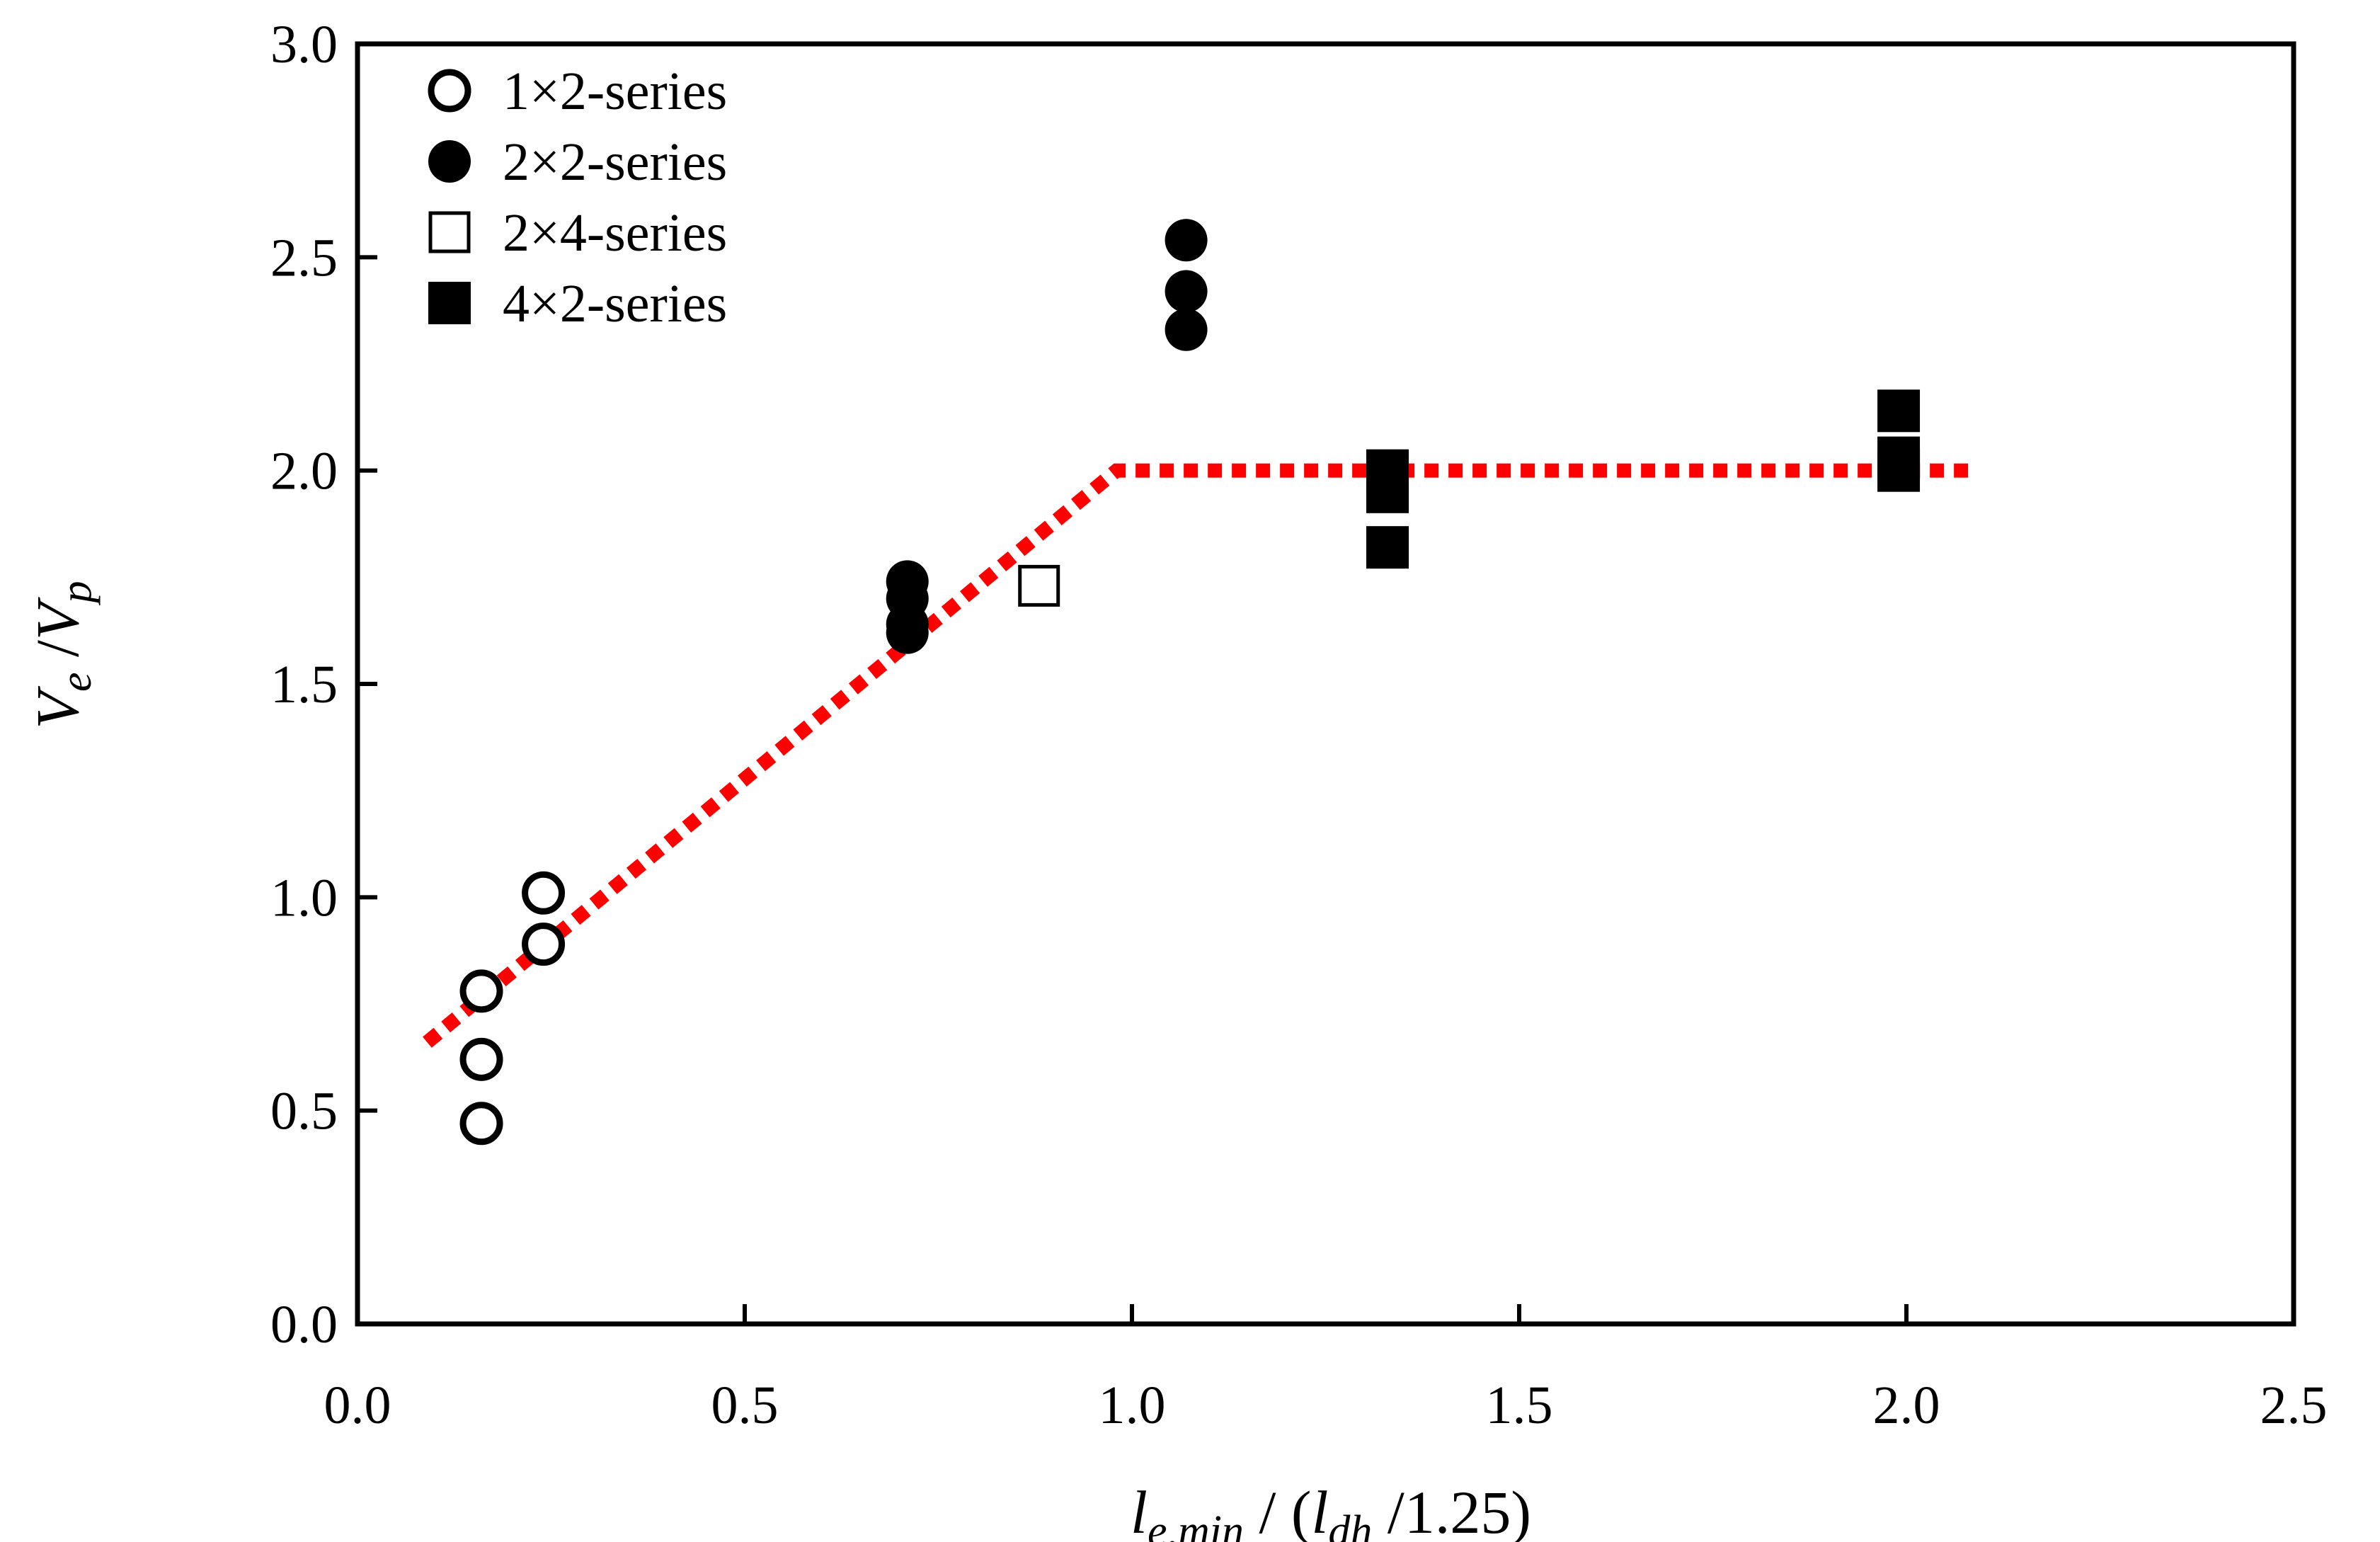 The width and height of the screenshot is (2380, 1542). I want to click on y-tick-label: 2.0, so click(304, 472).